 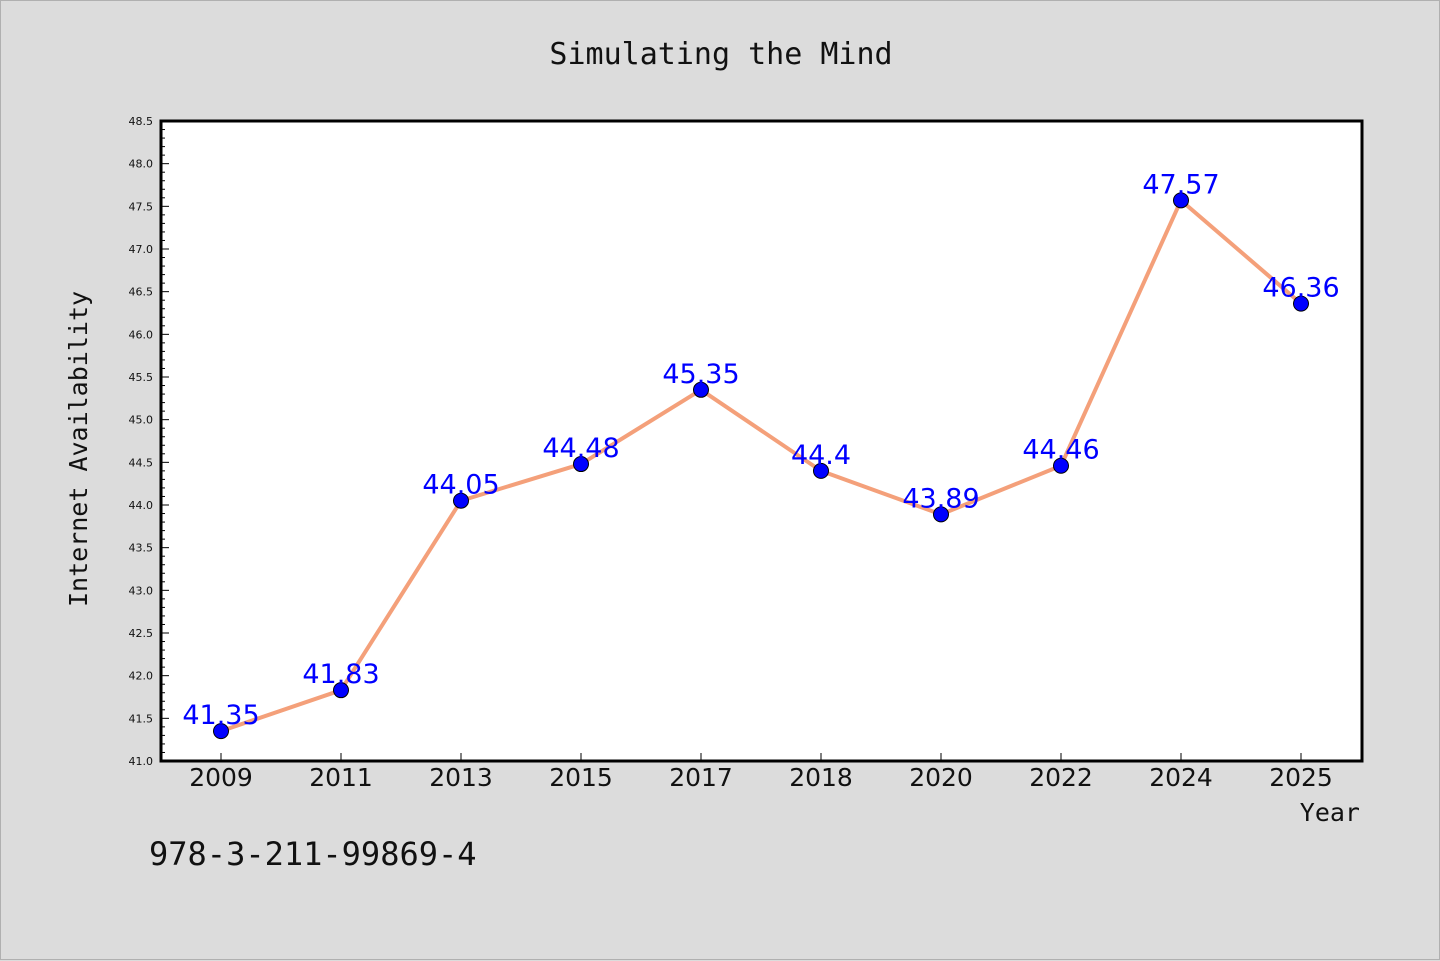 I want to click on data-label: 46.36, so click(x=1300, y=288).